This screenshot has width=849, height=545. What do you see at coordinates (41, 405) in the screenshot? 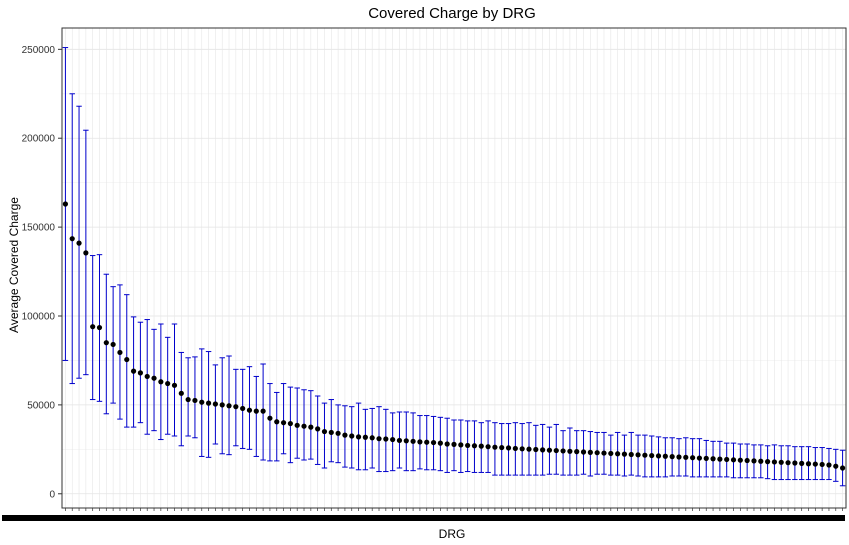
I see `y-tick-label: 50000` at bounding box center [41, 405].